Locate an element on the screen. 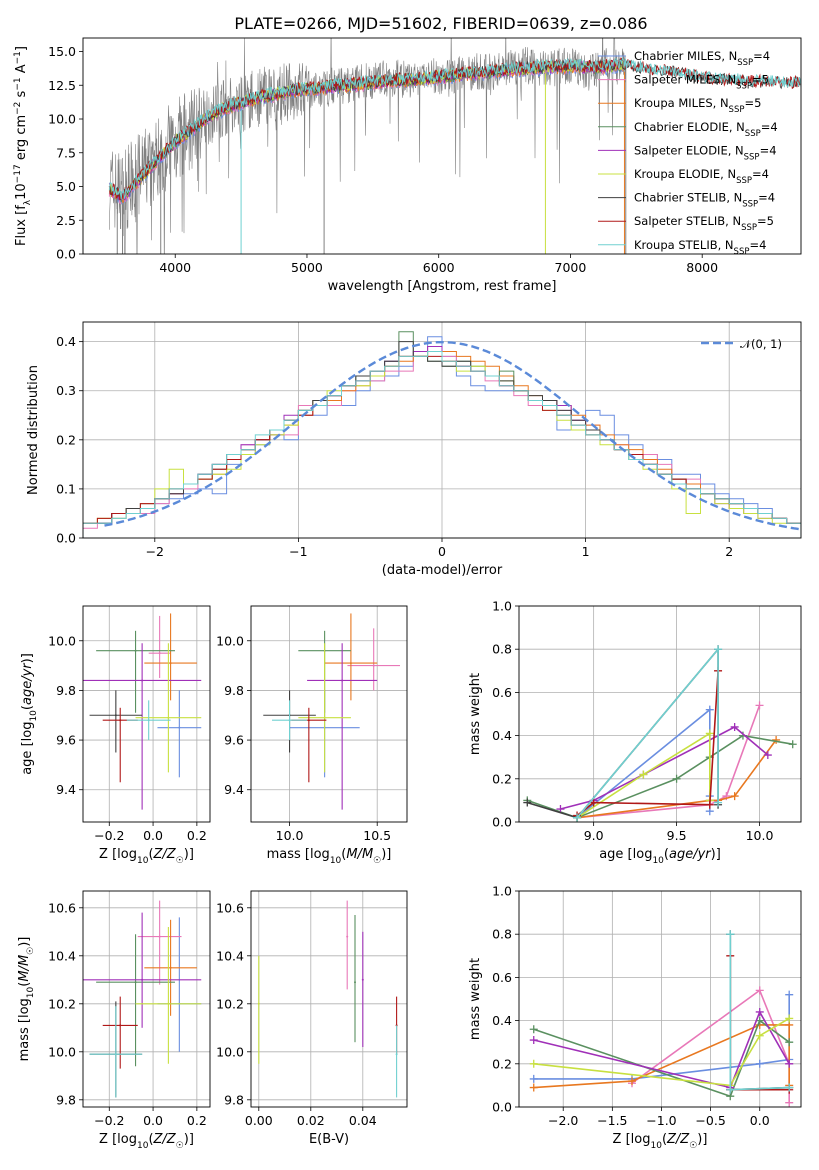  residual-legend: 𝒩(0, 1) is located at coordinates (741, 344).